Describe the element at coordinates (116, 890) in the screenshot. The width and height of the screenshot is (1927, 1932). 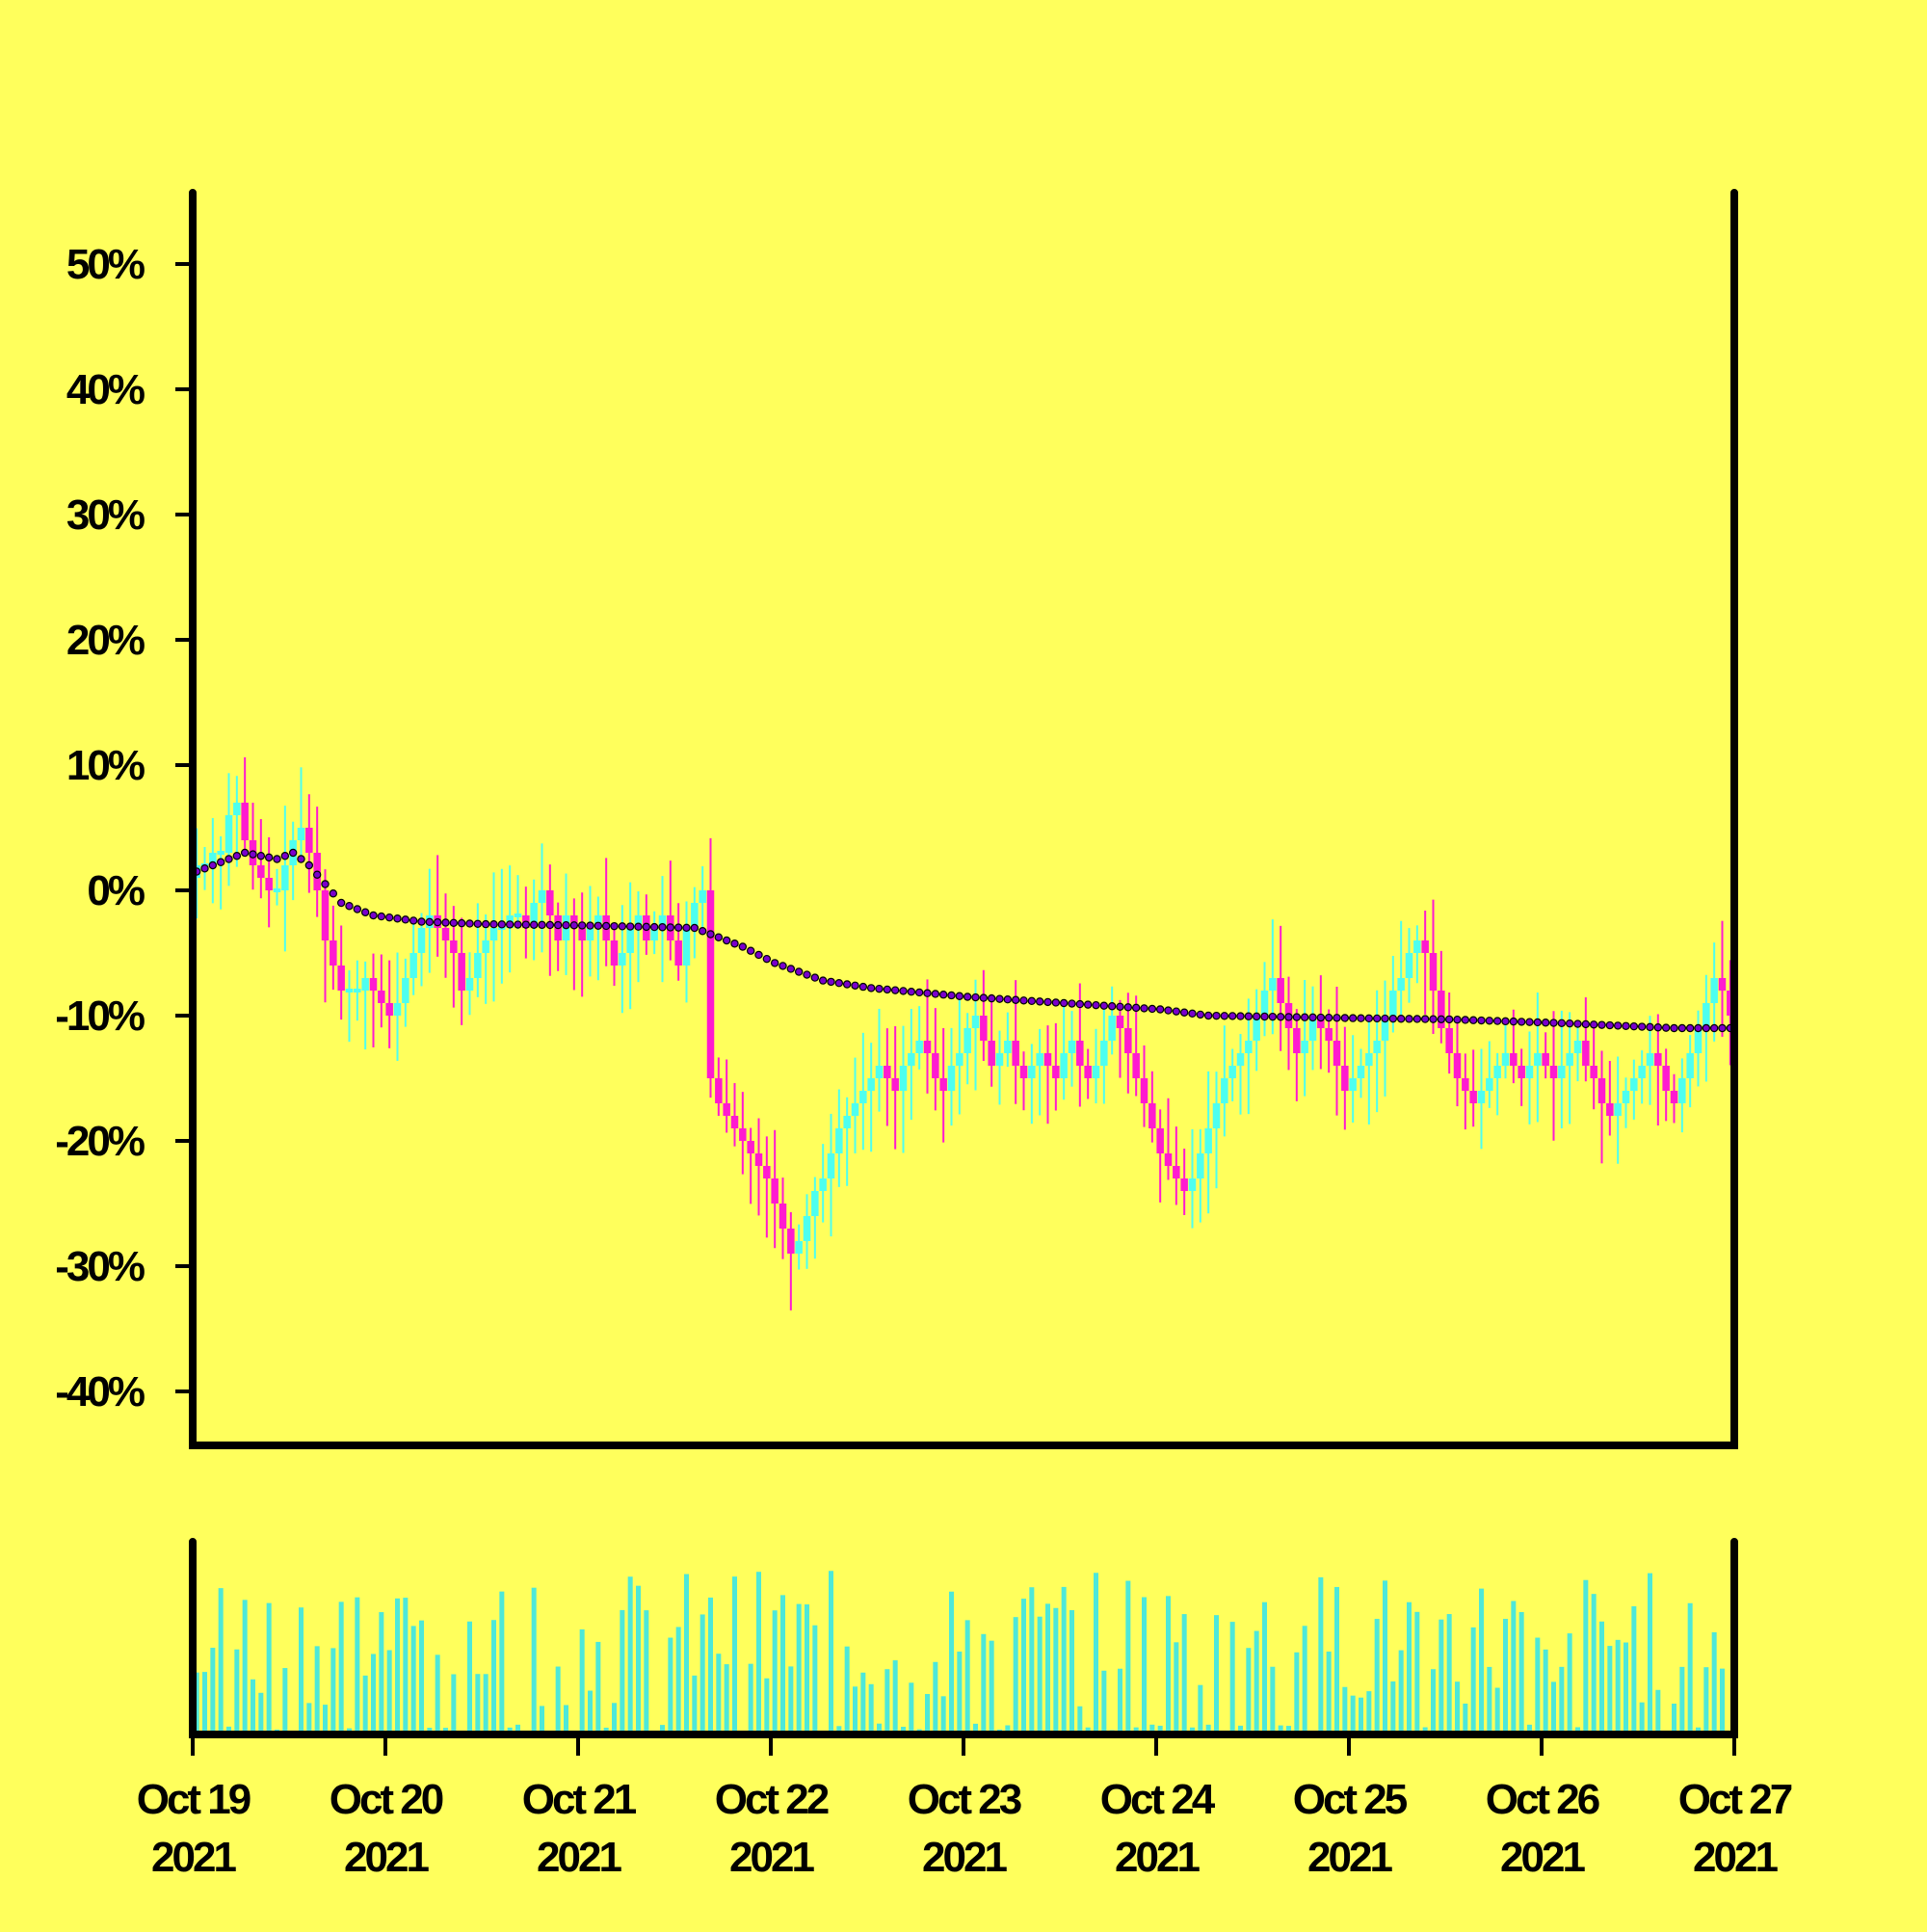
I see `y-tick-label: 0%` at that location.